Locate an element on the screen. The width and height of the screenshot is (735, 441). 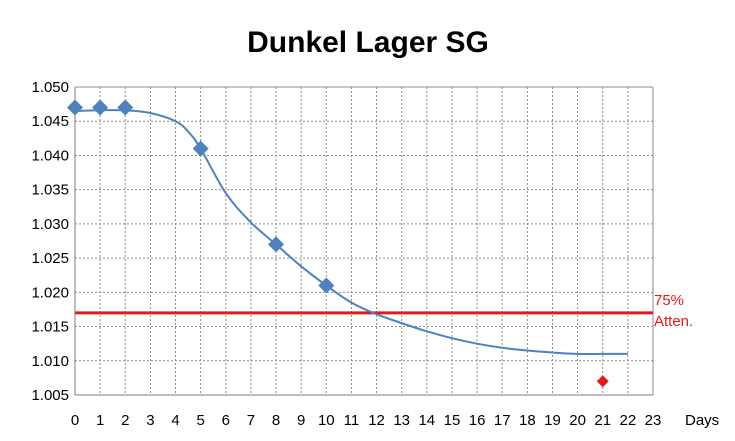
reference-line-label: 75% Atten. is located at coordinates (673, 311).